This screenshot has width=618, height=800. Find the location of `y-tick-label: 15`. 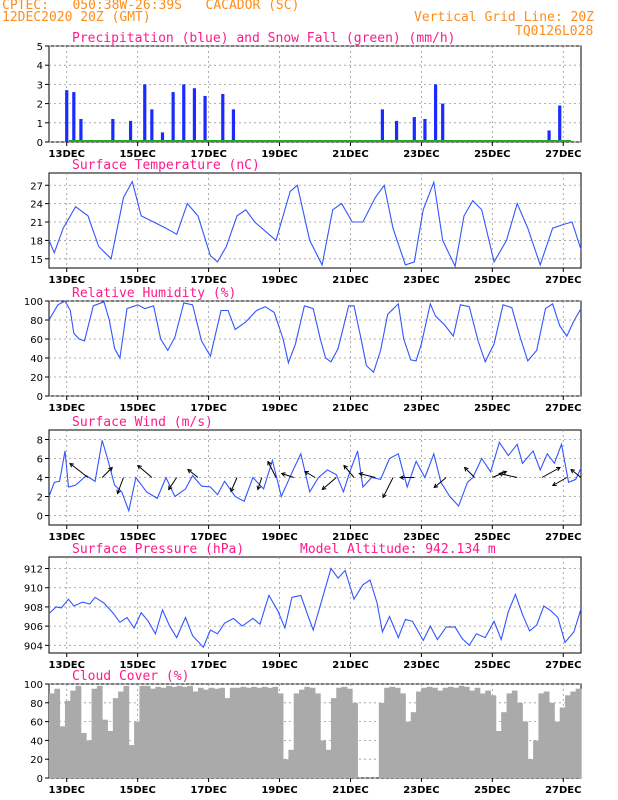

y-tick-label: 15 is located at coordinates (36, 260).